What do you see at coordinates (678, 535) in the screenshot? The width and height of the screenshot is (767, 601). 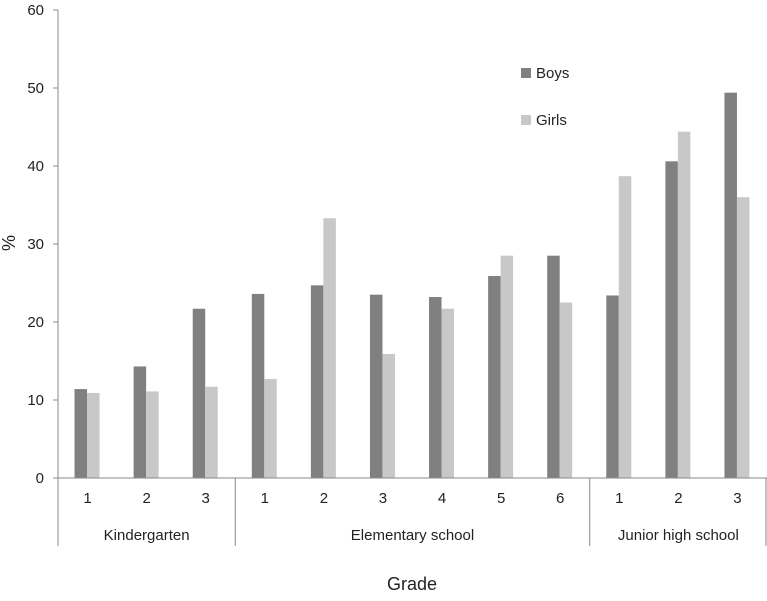 I see `x-group-label: Junior high school` at bounding box center [678, 535].